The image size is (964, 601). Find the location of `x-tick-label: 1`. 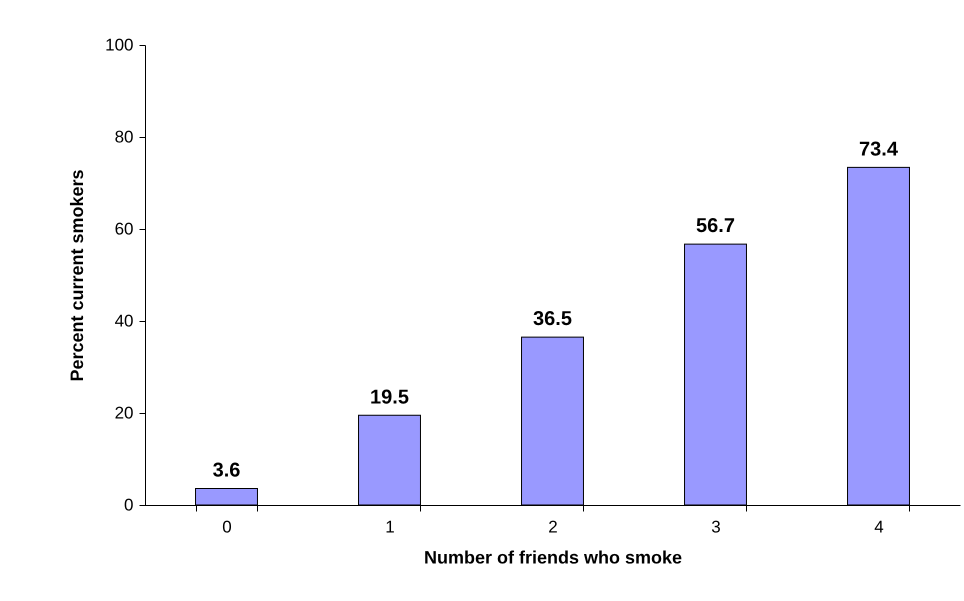

x-tick-label: 1 is located at coordinates (390, 527).